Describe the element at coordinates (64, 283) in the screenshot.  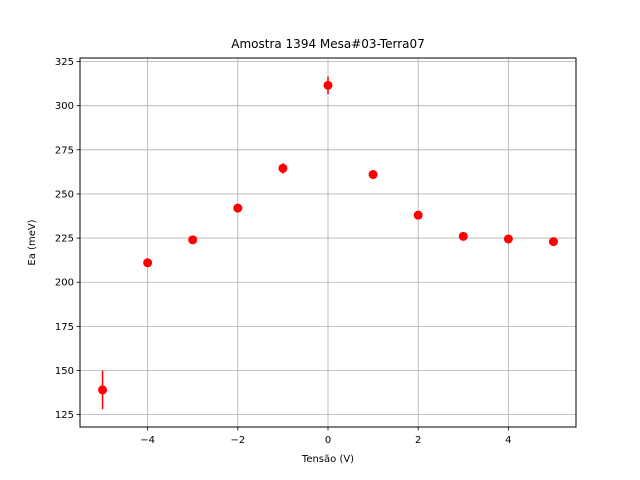
I see `y-tick-label: 200` at that location.